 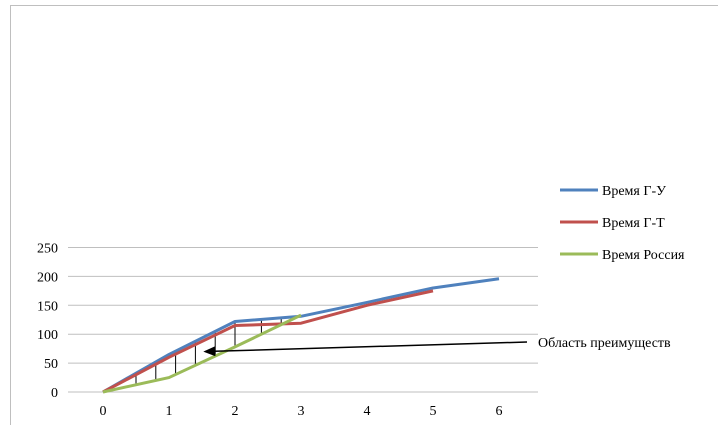 What do you see at coordinates (47, 322) in the screenshot?
I see `y-tick-labels: 0 50 100 150 200 250` at bounding box center [47, 322].